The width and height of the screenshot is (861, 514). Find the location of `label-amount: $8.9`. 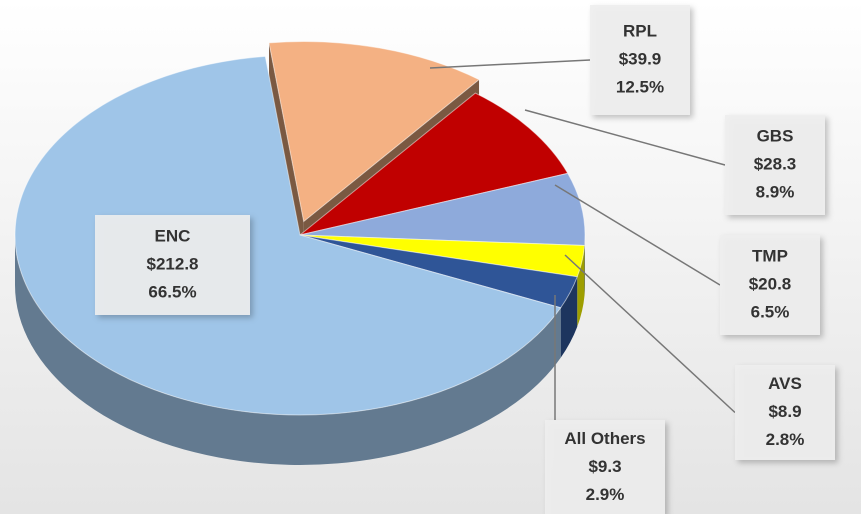

label-amount: $8.9 is located at coordinates (784, 411).